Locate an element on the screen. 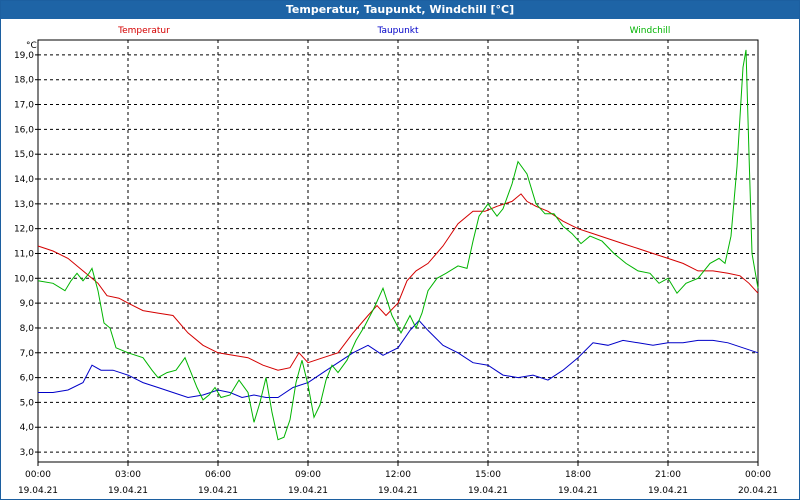 This screenshot has width=800, height=500. y-tick-label: 4,0 is located at coordinates (27, 428).